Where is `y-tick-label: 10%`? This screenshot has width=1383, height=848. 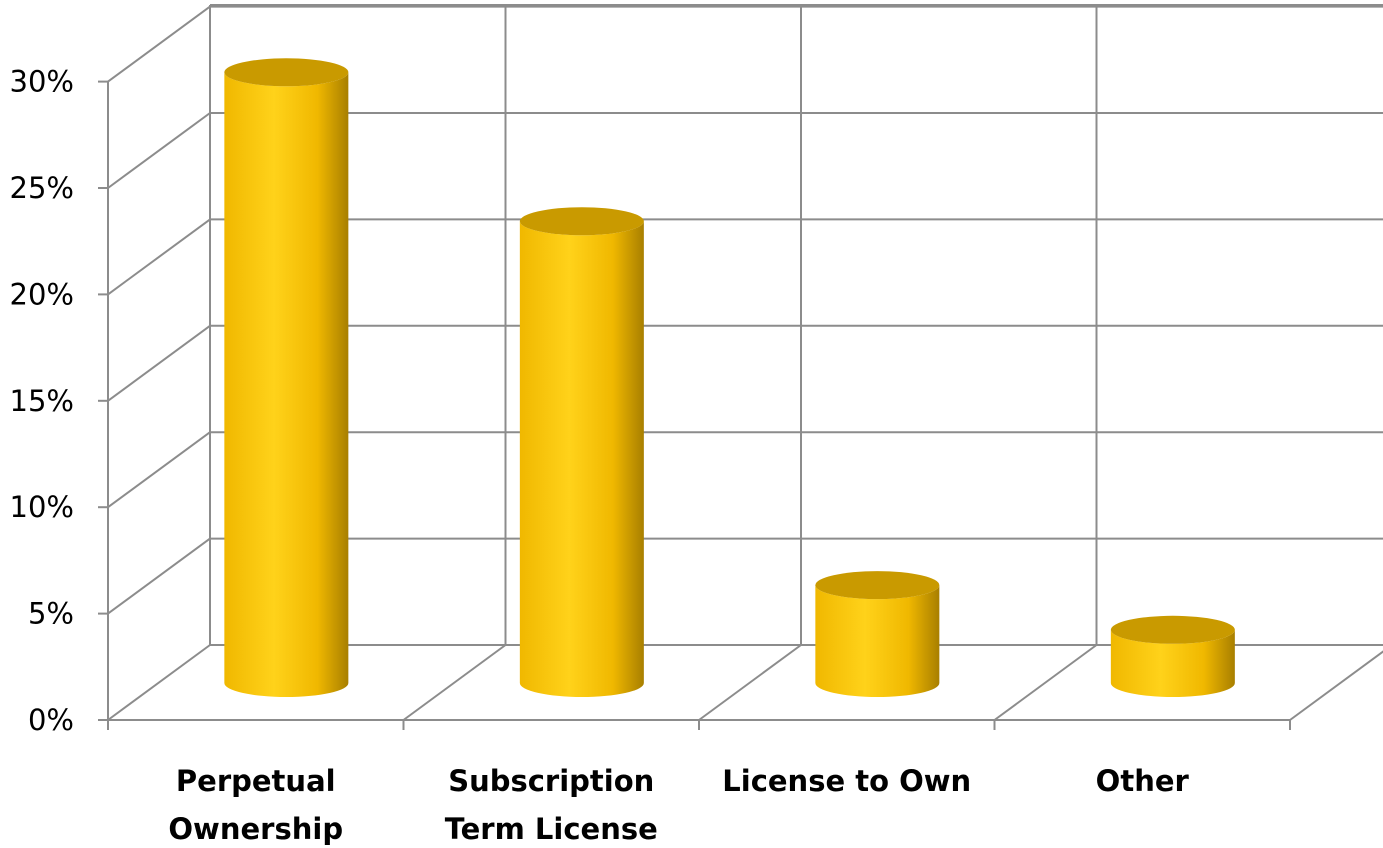 y-tick-label: 10% is located at coordinates (42, 507).